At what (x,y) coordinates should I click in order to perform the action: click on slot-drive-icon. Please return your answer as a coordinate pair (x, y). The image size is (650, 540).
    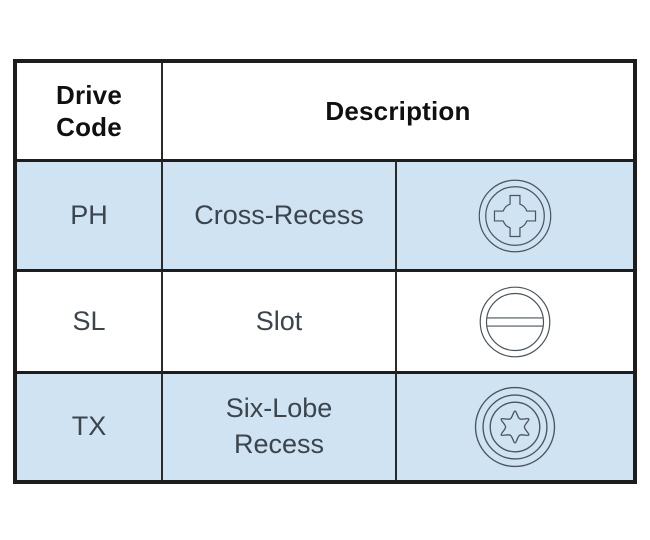
    Looking at the image, I should click on (515, 321).